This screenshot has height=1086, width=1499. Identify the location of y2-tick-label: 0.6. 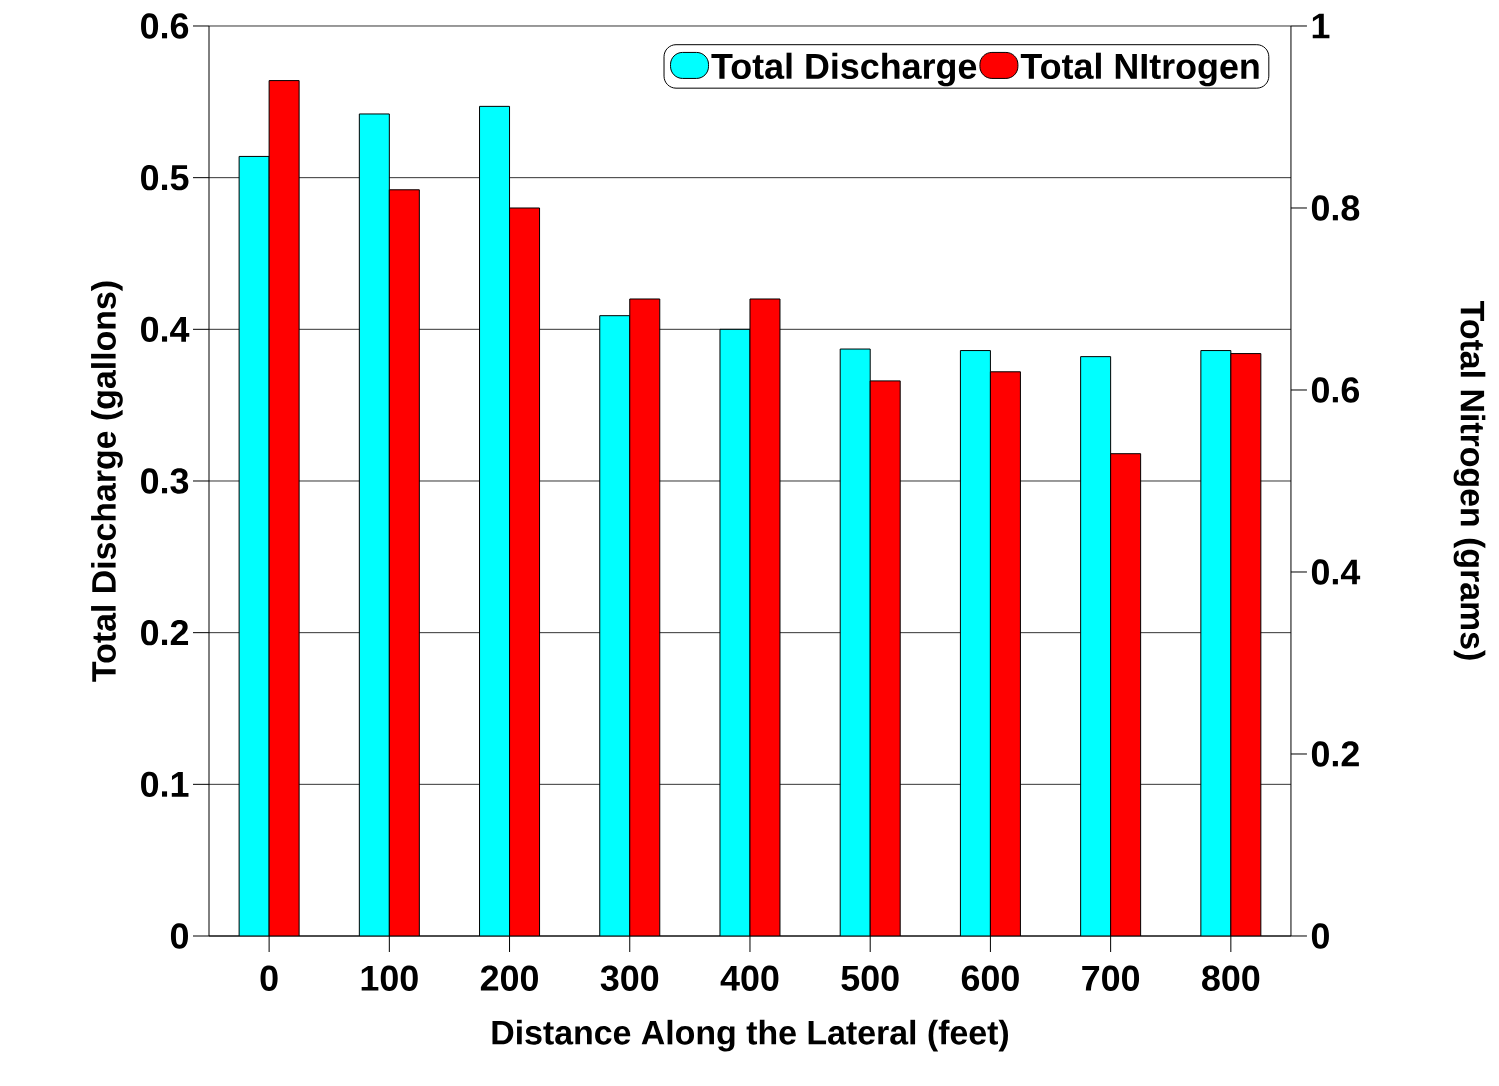
(1335, 390).